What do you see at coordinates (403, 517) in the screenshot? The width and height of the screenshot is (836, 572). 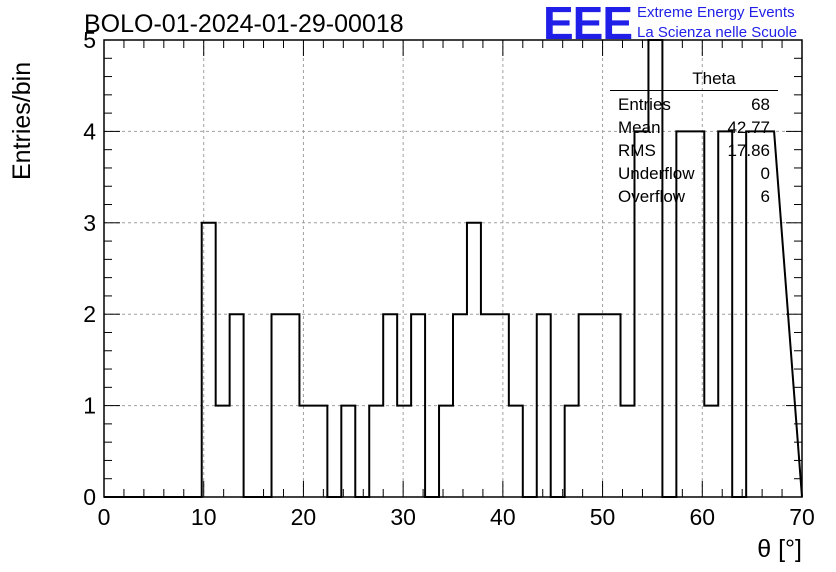 I see `x-tick-label: 30` at bounding box center [403, 517].